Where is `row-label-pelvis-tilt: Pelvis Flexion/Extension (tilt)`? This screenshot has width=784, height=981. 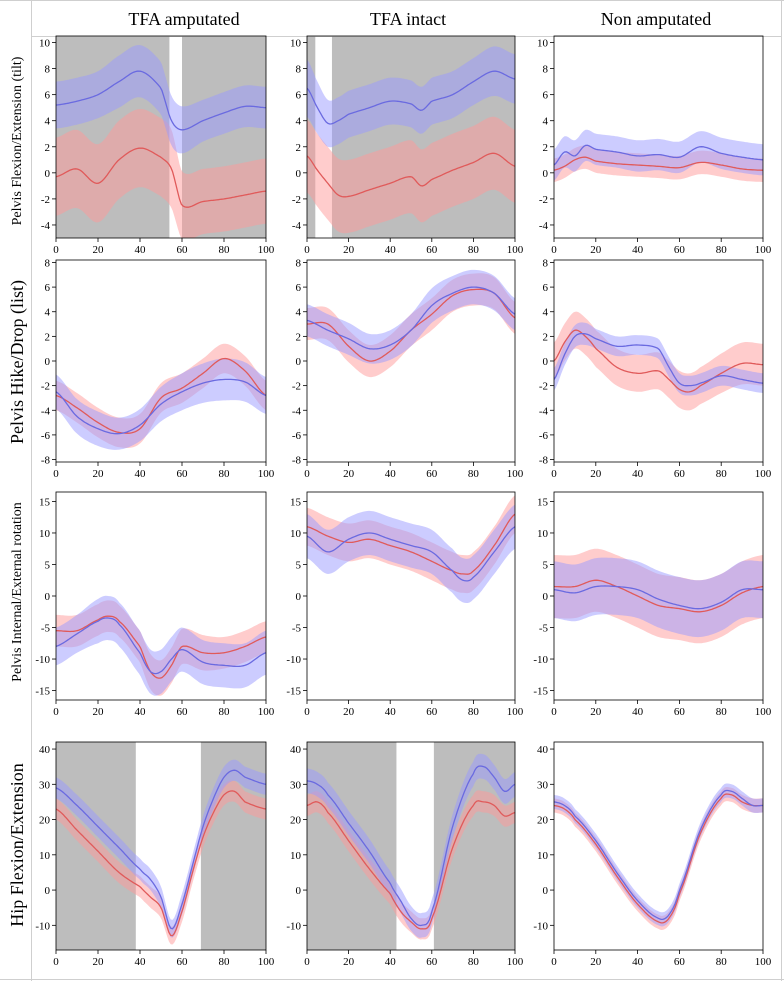 row-label-pelvis-tilt: Pelvis Flexion/Extension (tilt) is located at coordinates (17, 140).